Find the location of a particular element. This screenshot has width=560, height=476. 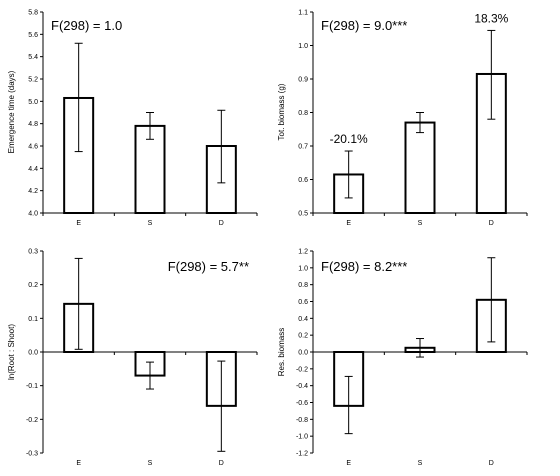

y-tick-label: 4.8 is located at coordinates (33, 124).